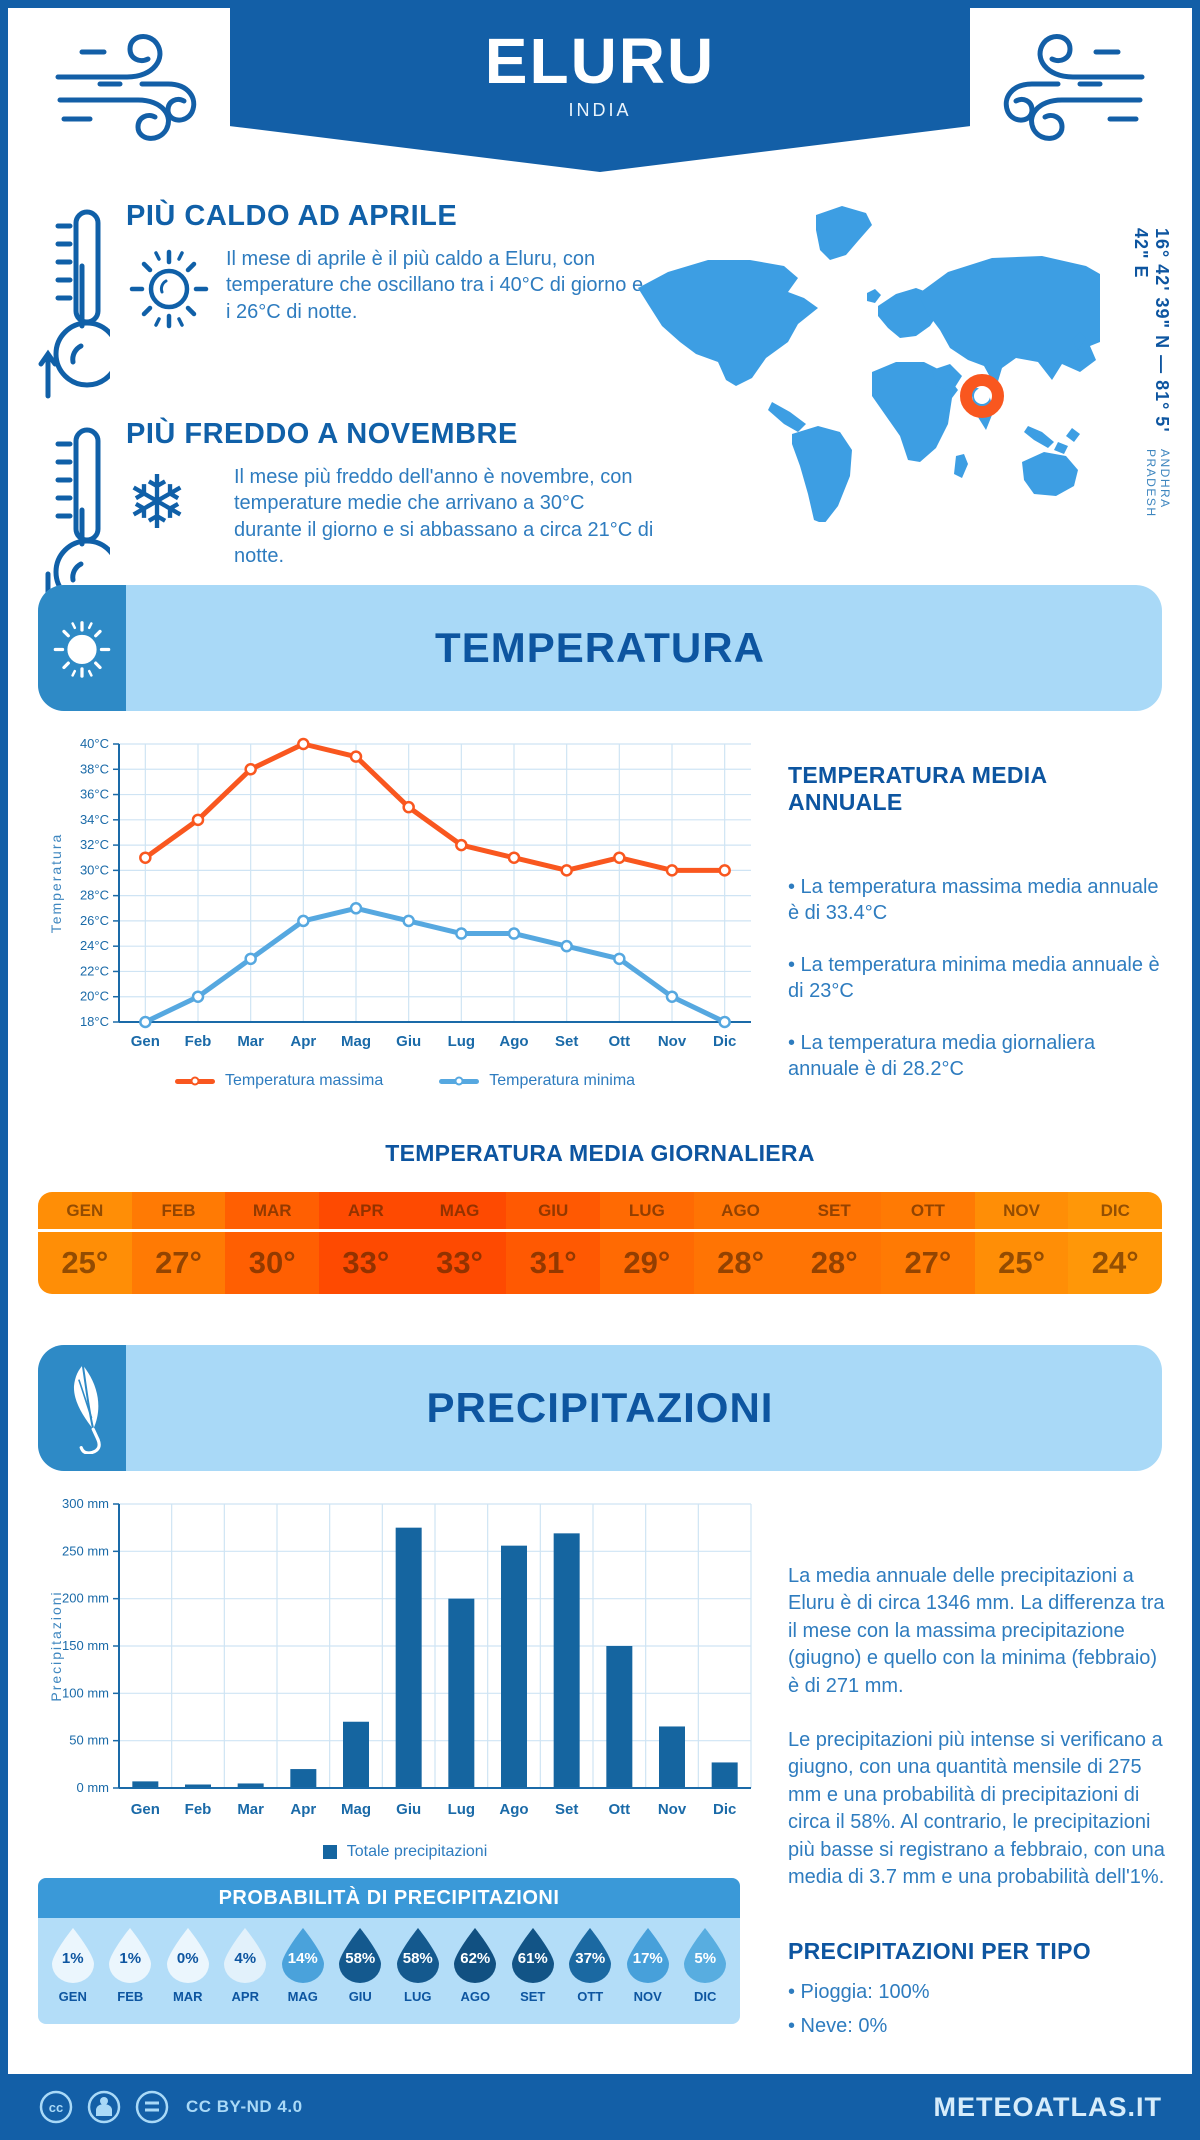 Image resolution: width=1200 pixels, height=2140 pixels. Describe the element at coordinates (194, 1081) in the screenshot. I see `legend-max-swatch` at that location.